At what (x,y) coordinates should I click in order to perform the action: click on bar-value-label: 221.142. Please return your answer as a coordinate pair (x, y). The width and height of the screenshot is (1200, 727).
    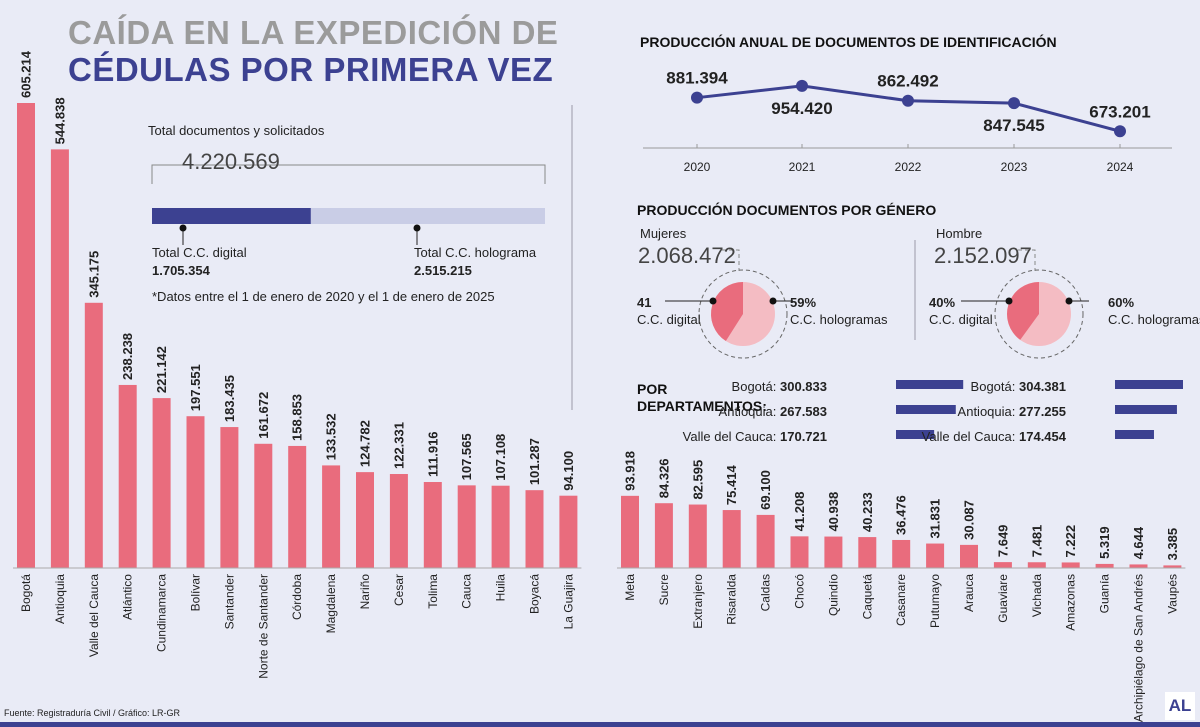
    Looking at the image, I should click on (161, 369).